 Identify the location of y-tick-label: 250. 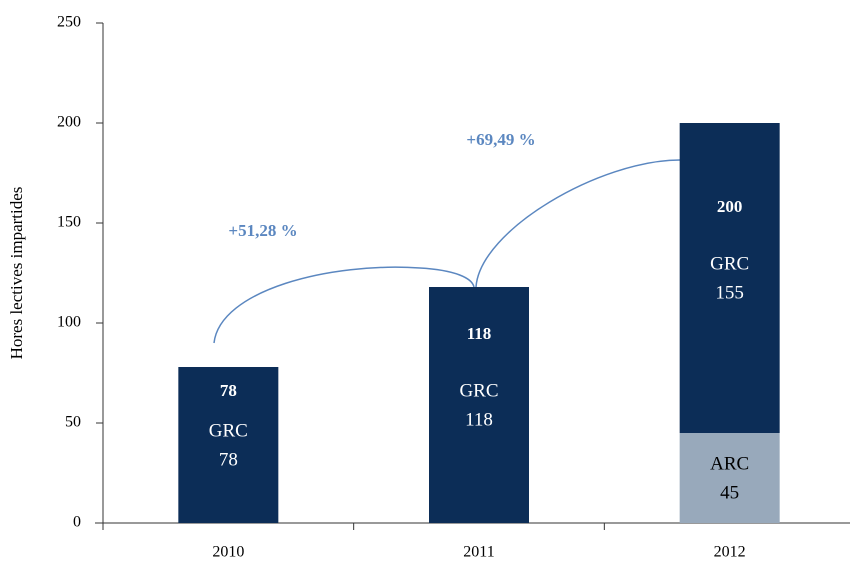
(69, 22).